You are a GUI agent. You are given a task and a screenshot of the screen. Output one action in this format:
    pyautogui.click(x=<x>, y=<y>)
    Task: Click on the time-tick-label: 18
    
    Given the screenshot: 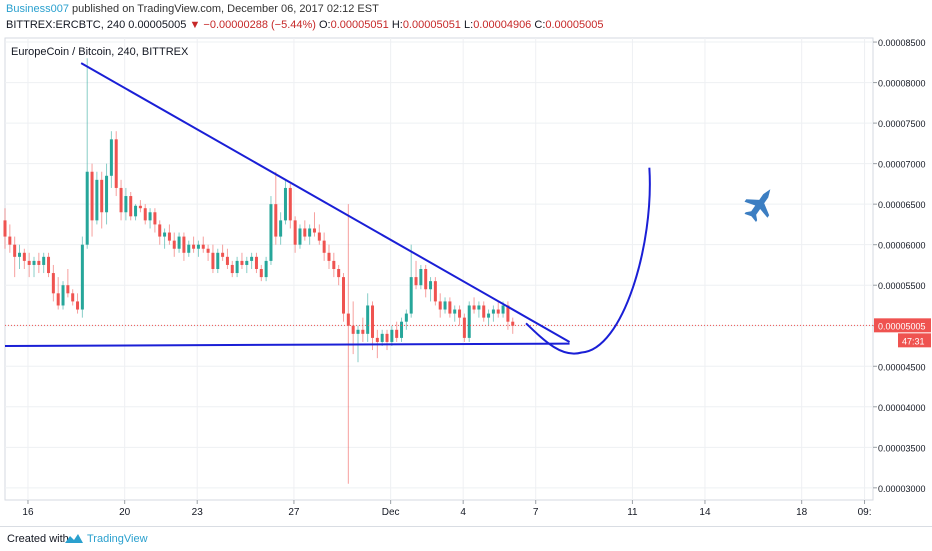 What is the action you would take?
    pyautogui.click(x=802, y=512)
    